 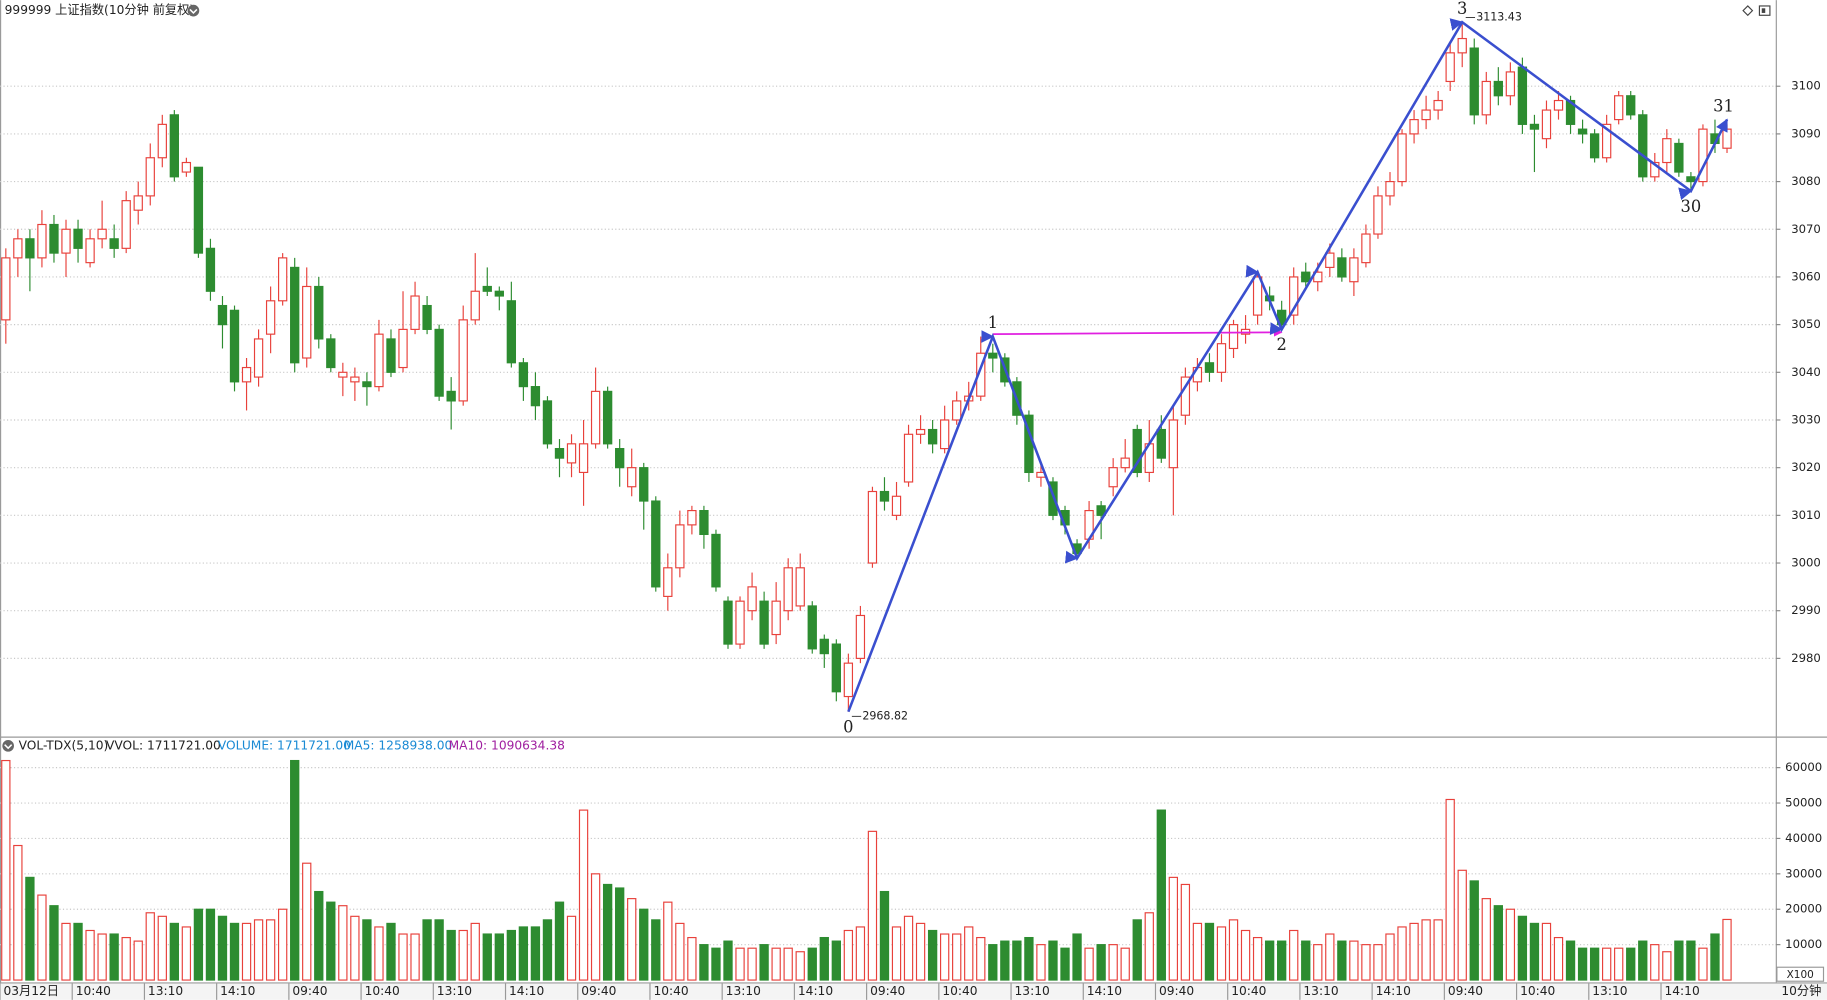 I want to click on wave-label: 3, so click(x=1462, y=9).